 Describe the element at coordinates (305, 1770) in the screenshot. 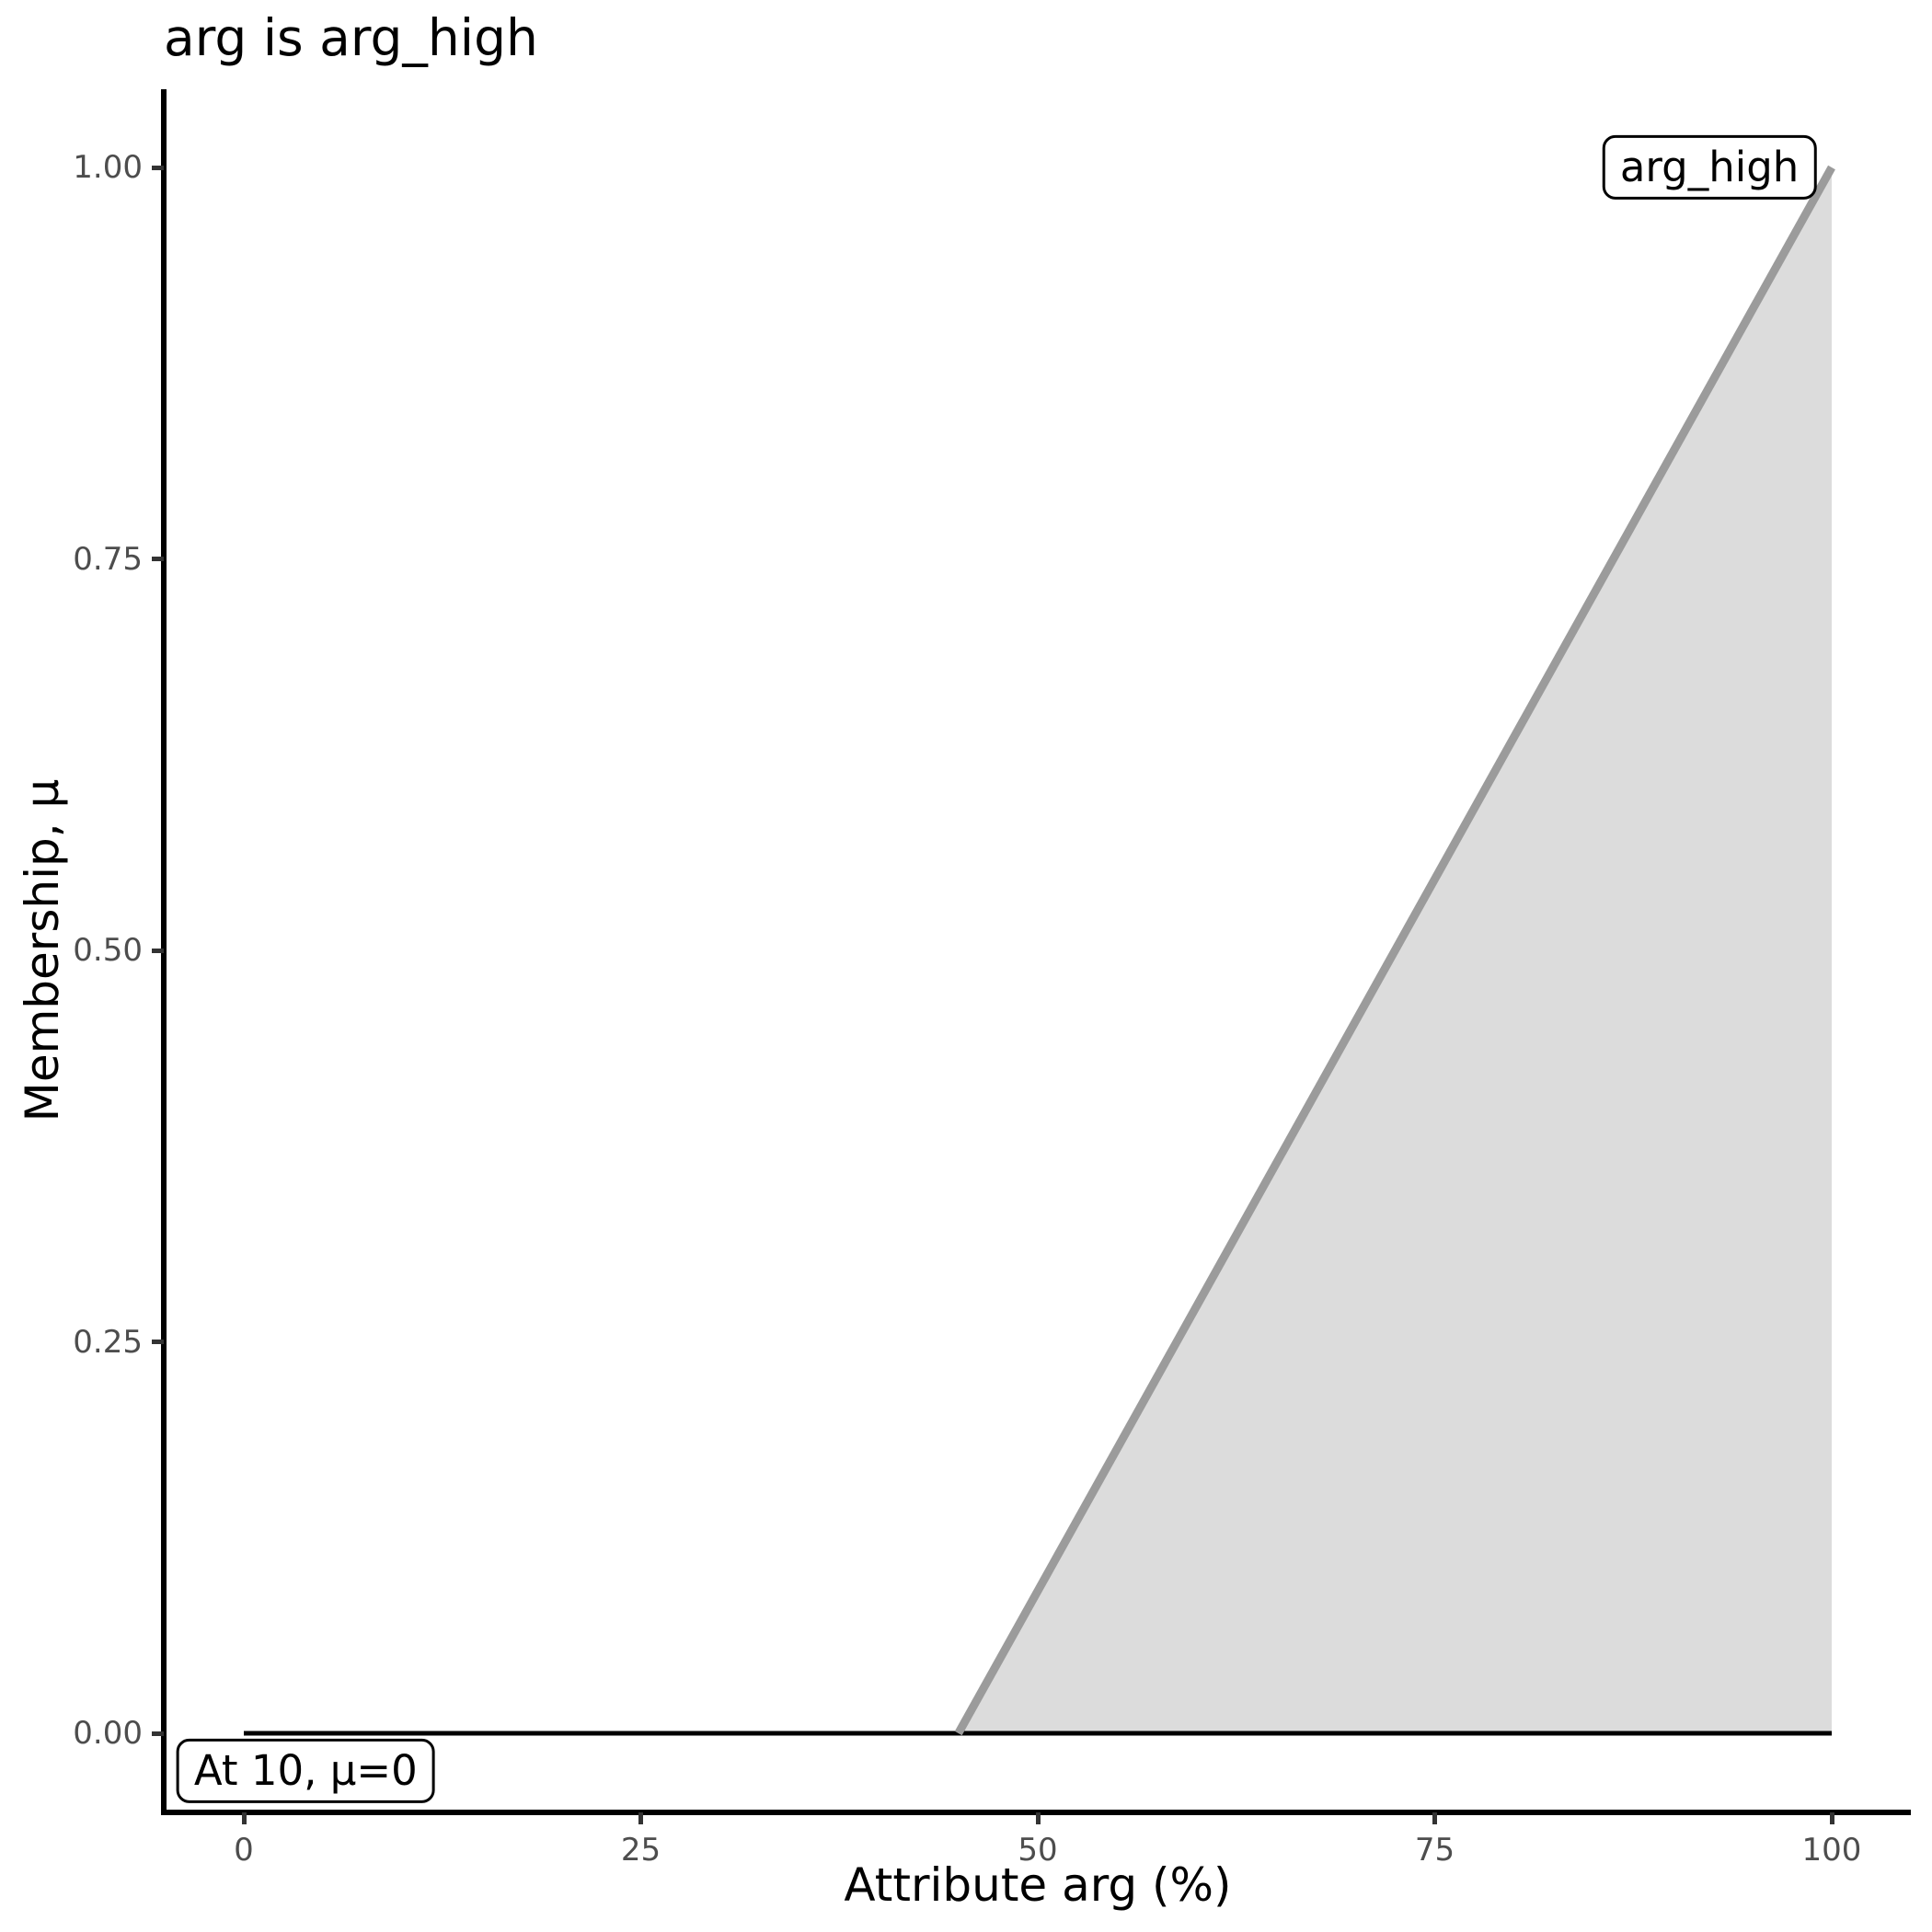

I see `annotation-at-10: At 10, μ=0` at that location.